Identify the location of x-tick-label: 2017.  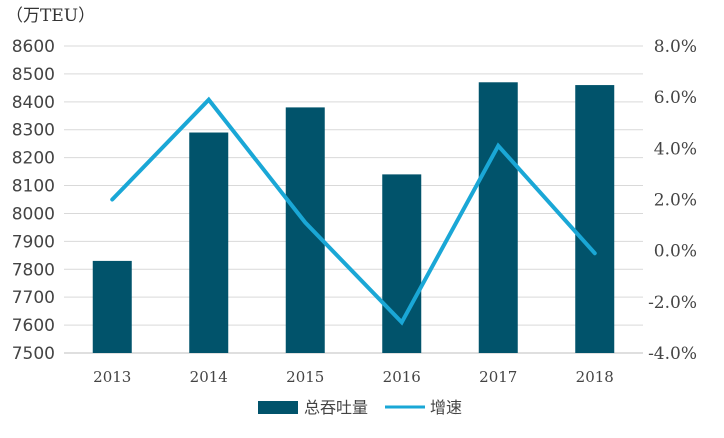
(498, 377).